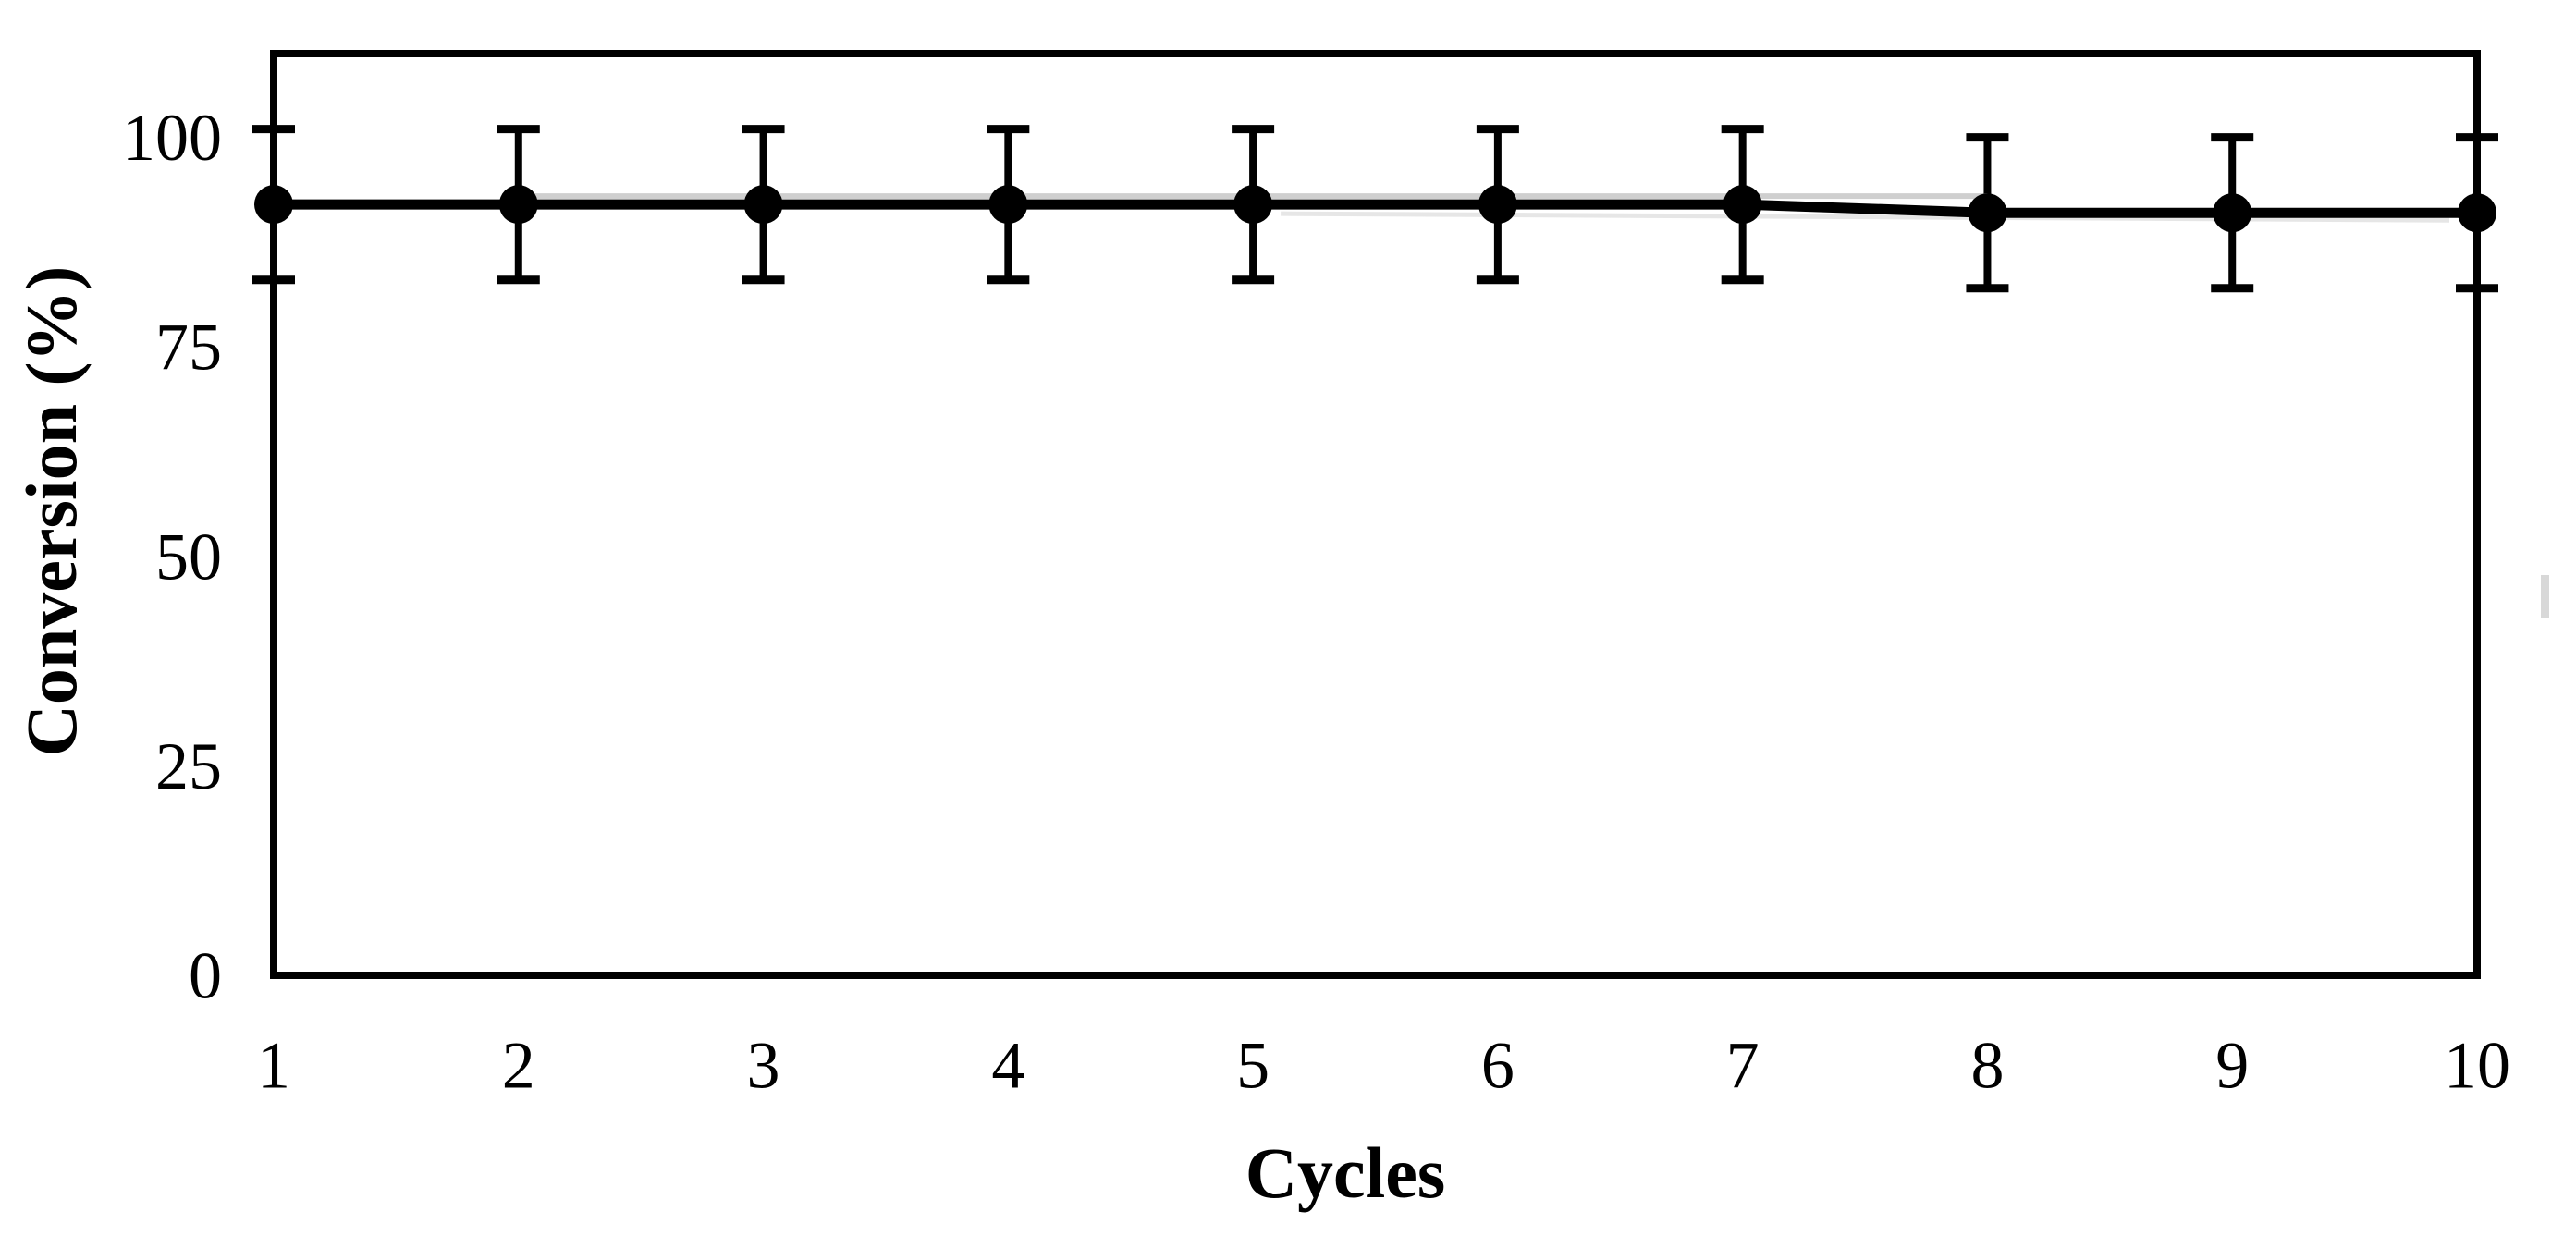 The height and width of the screenshot is (1236, 2576). Describe the element at coordinates (2545, 596) in the screenshot. I see `artifact-mark` at that location.